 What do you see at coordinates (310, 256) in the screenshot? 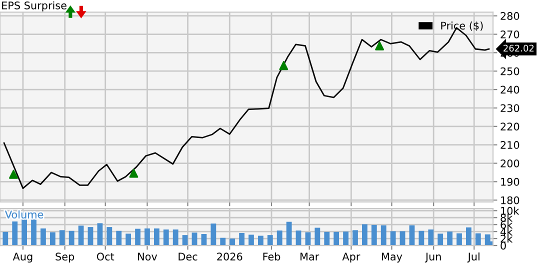
I see `x-tick-label: Mar` at bounding box center [310, 256].